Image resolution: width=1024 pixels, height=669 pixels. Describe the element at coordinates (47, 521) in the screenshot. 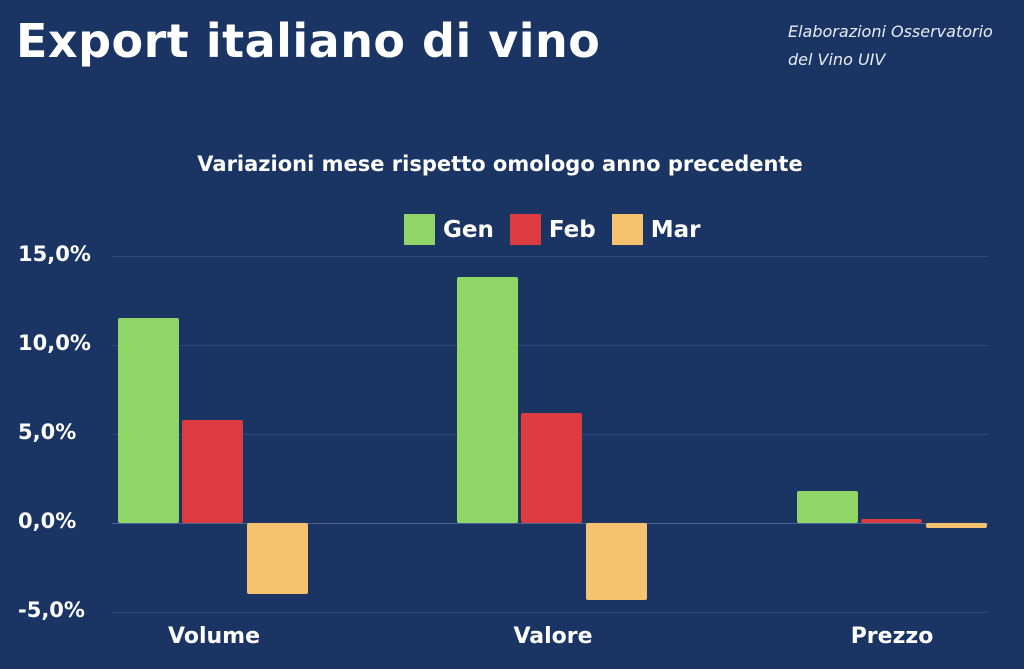

I see `y-tick-label: 0,0%` at that location.